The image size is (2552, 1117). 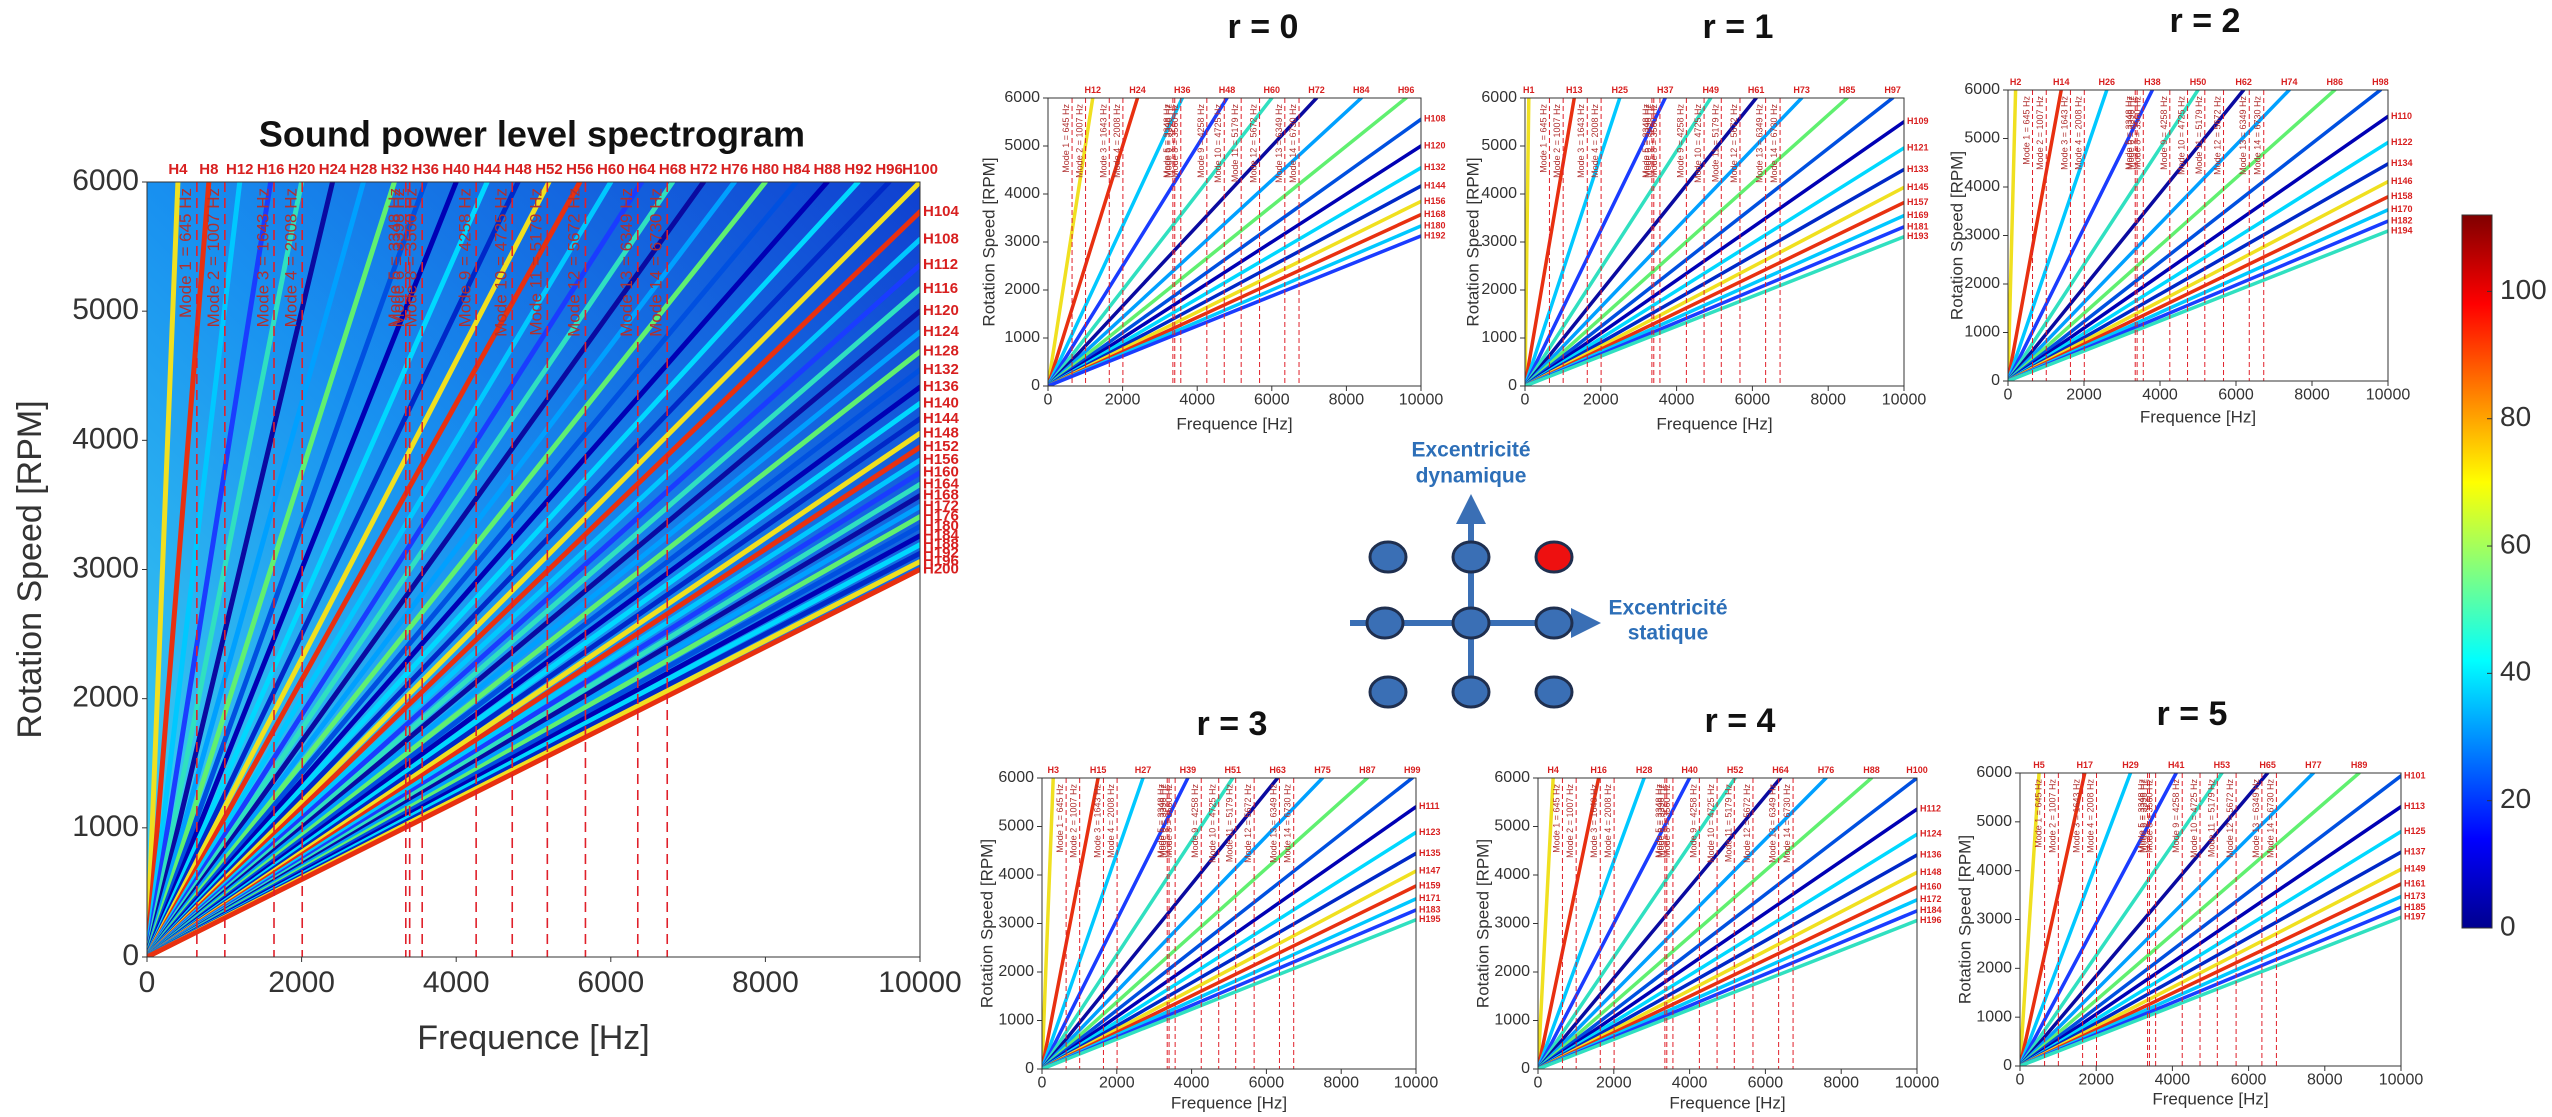 What do you see at coordinates (941, 525) in the screenshot?
I see `order-label: H180` at bounding box center [941, 525].